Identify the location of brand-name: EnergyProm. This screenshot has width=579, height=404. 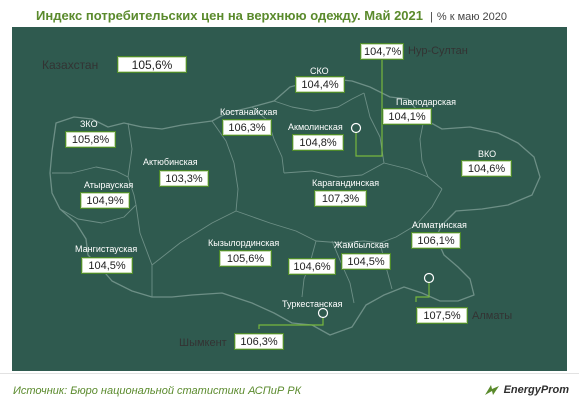
(536, 390).